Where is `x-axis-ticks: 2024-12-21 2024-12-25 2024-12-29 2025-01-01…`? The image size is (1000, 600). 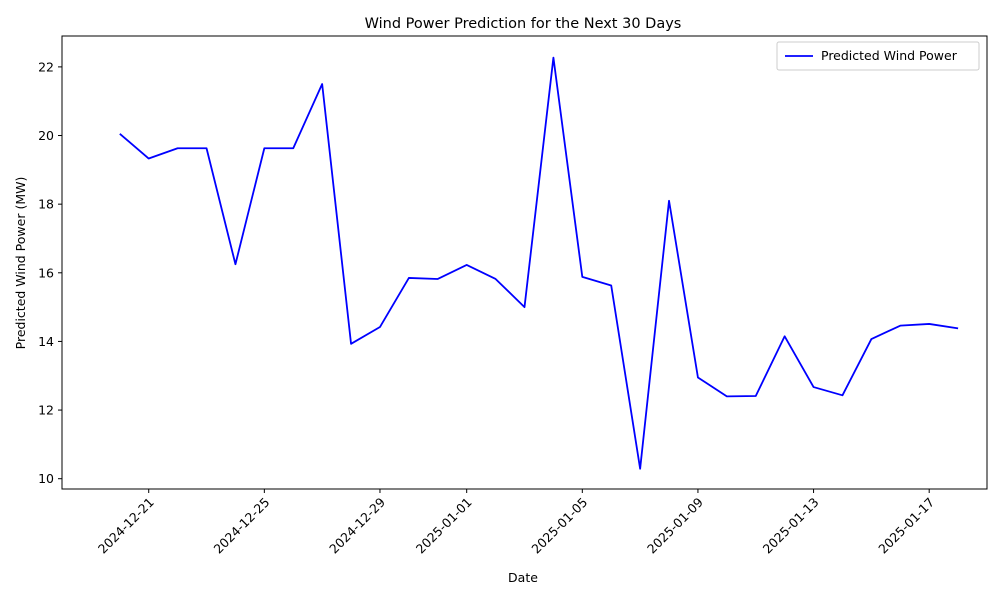 x-axis-ticks: 2024-12-21 2024-12-25 2024-12-29 2025-01-01… is located at coordinates (516, 522).